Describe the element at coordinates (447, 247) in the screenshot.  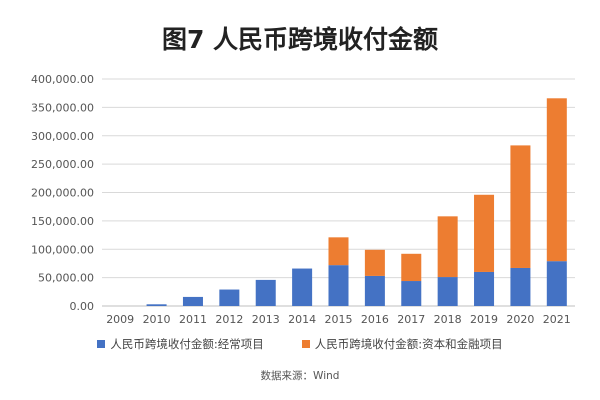
I see `bar-capital-2018` at that location.